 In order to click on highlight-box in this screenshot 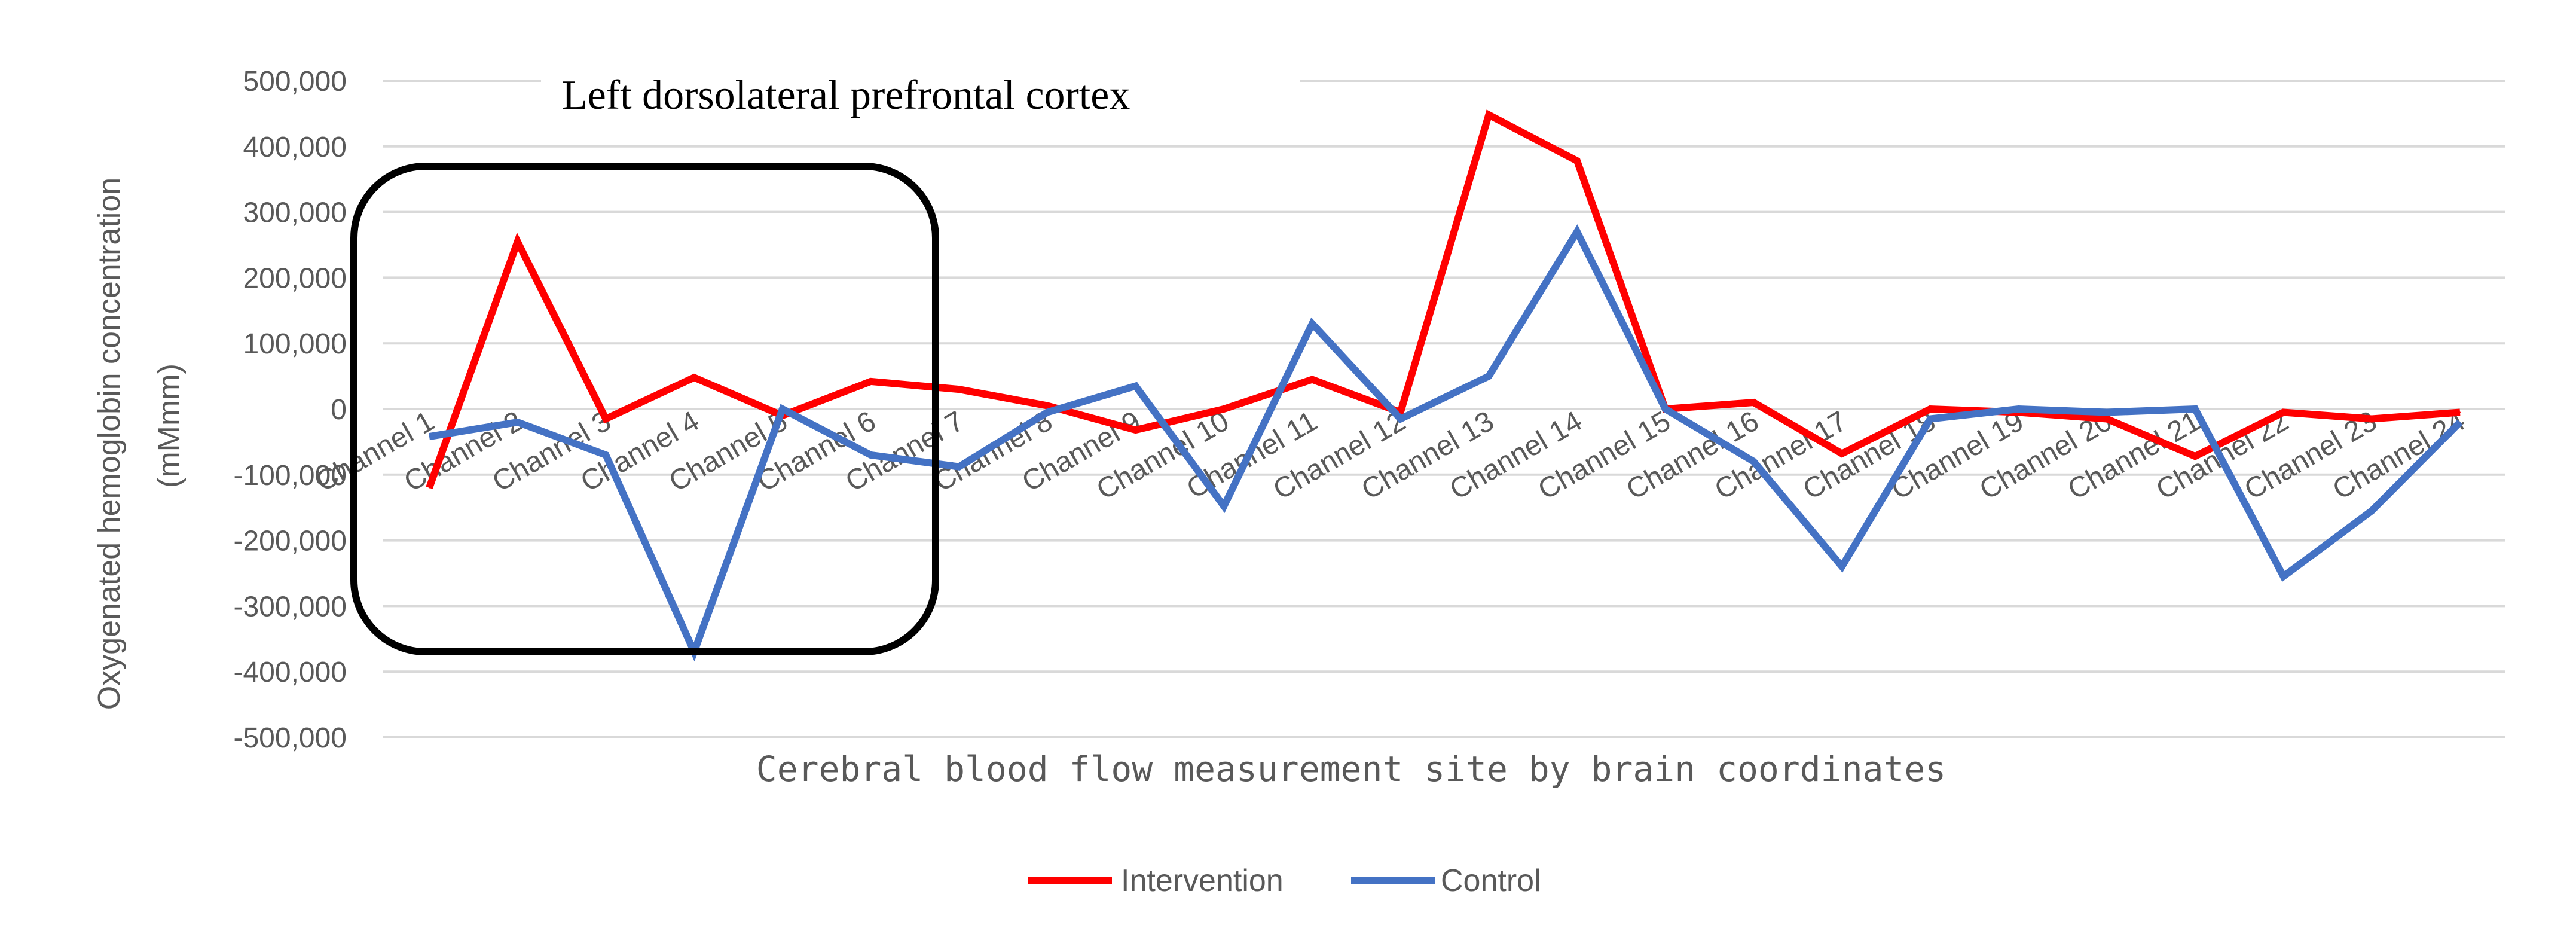, I will do `click(644, 409)`.